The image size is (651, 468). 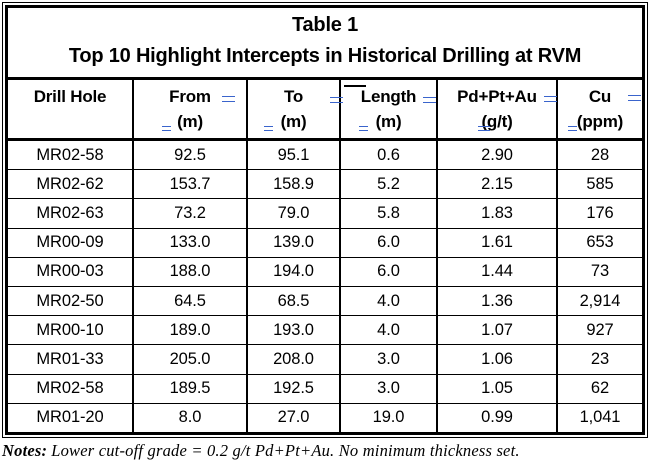 I want to click on table-cell: 2.15, so click(x=498, y=184).